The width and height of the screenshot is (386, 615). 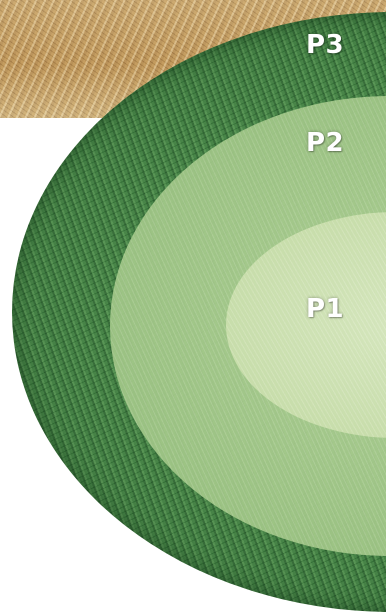 What do you see at coordinates (325, 45) in the screenshot?
I see `zone-label-p3: P3` at bounding box center [325, 45].